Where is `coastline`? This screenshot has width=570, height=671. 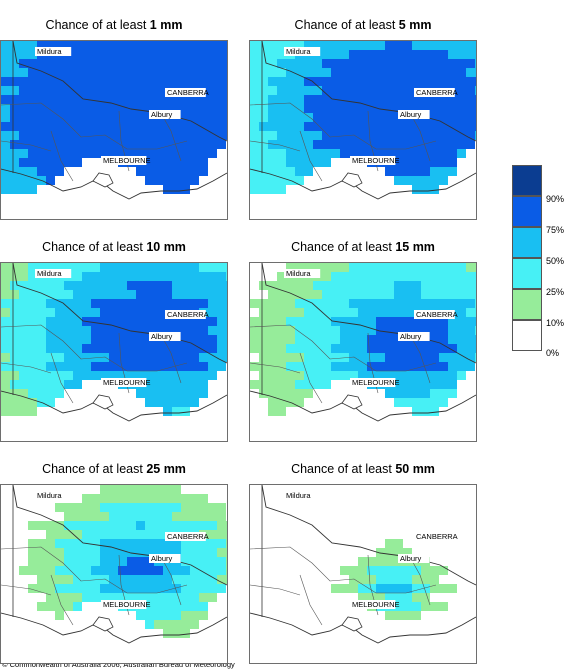
coastline is located at coordinates (114, 184).